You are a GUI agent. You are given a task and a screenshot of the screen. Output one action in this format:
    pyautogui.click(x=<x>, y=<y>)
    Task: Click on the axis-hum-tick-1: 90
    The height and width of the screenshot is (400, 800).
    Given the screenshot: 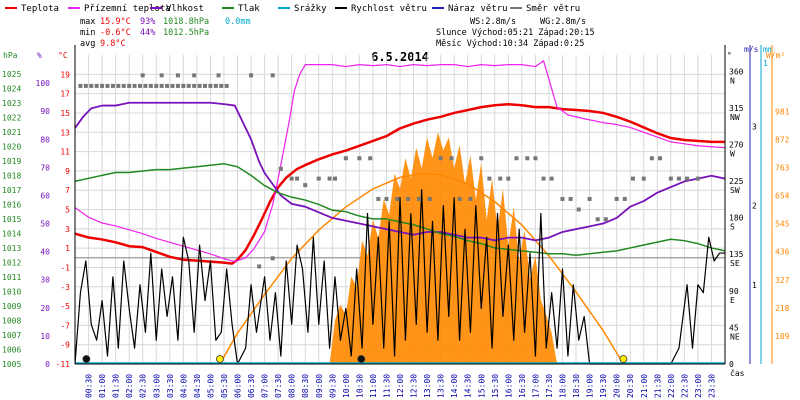 What is the action you would take?
    pyautogui.click(x=45, y=111)
    